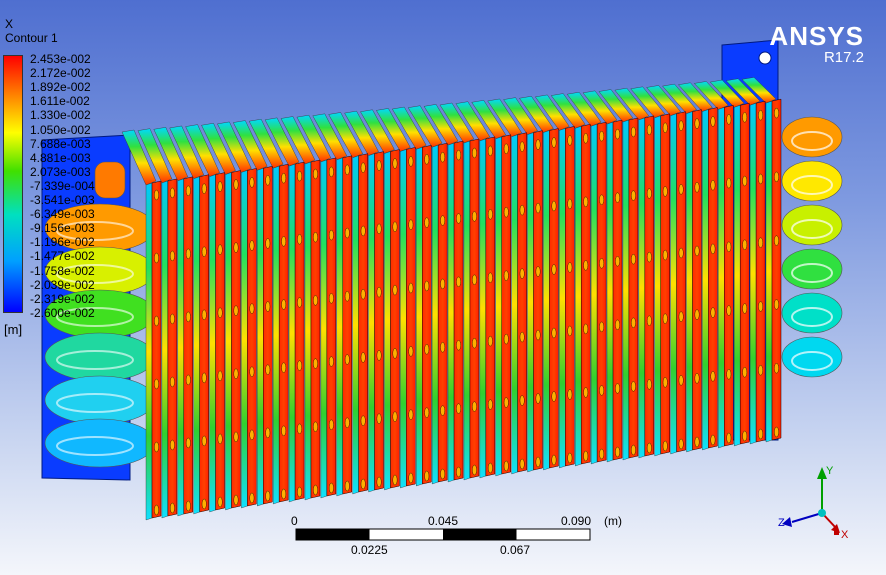 This screenshot has height=575, width=886. What do you see at coordinates (60, 73) in the screenshot?
I see `legend-level-label: 2.172e-002` at bounding box center [60, 73].